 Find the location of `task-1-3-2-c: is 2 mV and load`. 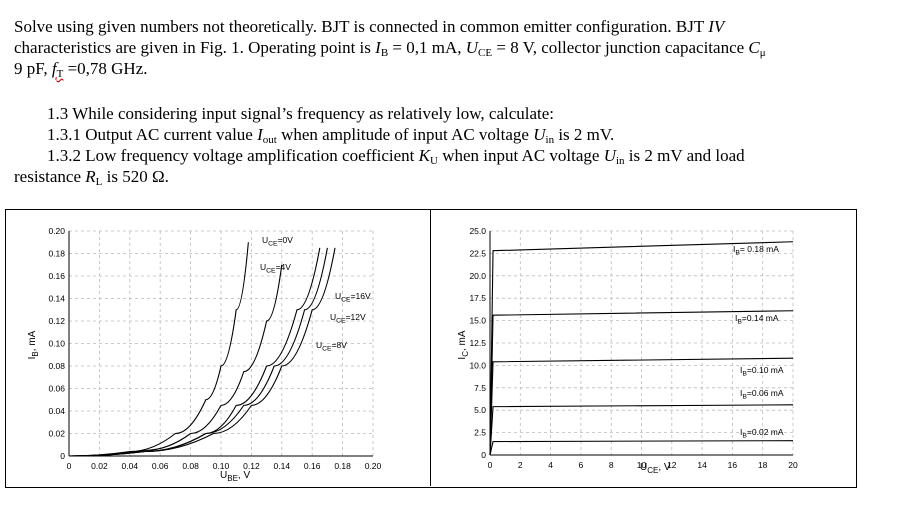

task-1-3-2-c: is 2 mV and load is located at coordinates (684, 155).